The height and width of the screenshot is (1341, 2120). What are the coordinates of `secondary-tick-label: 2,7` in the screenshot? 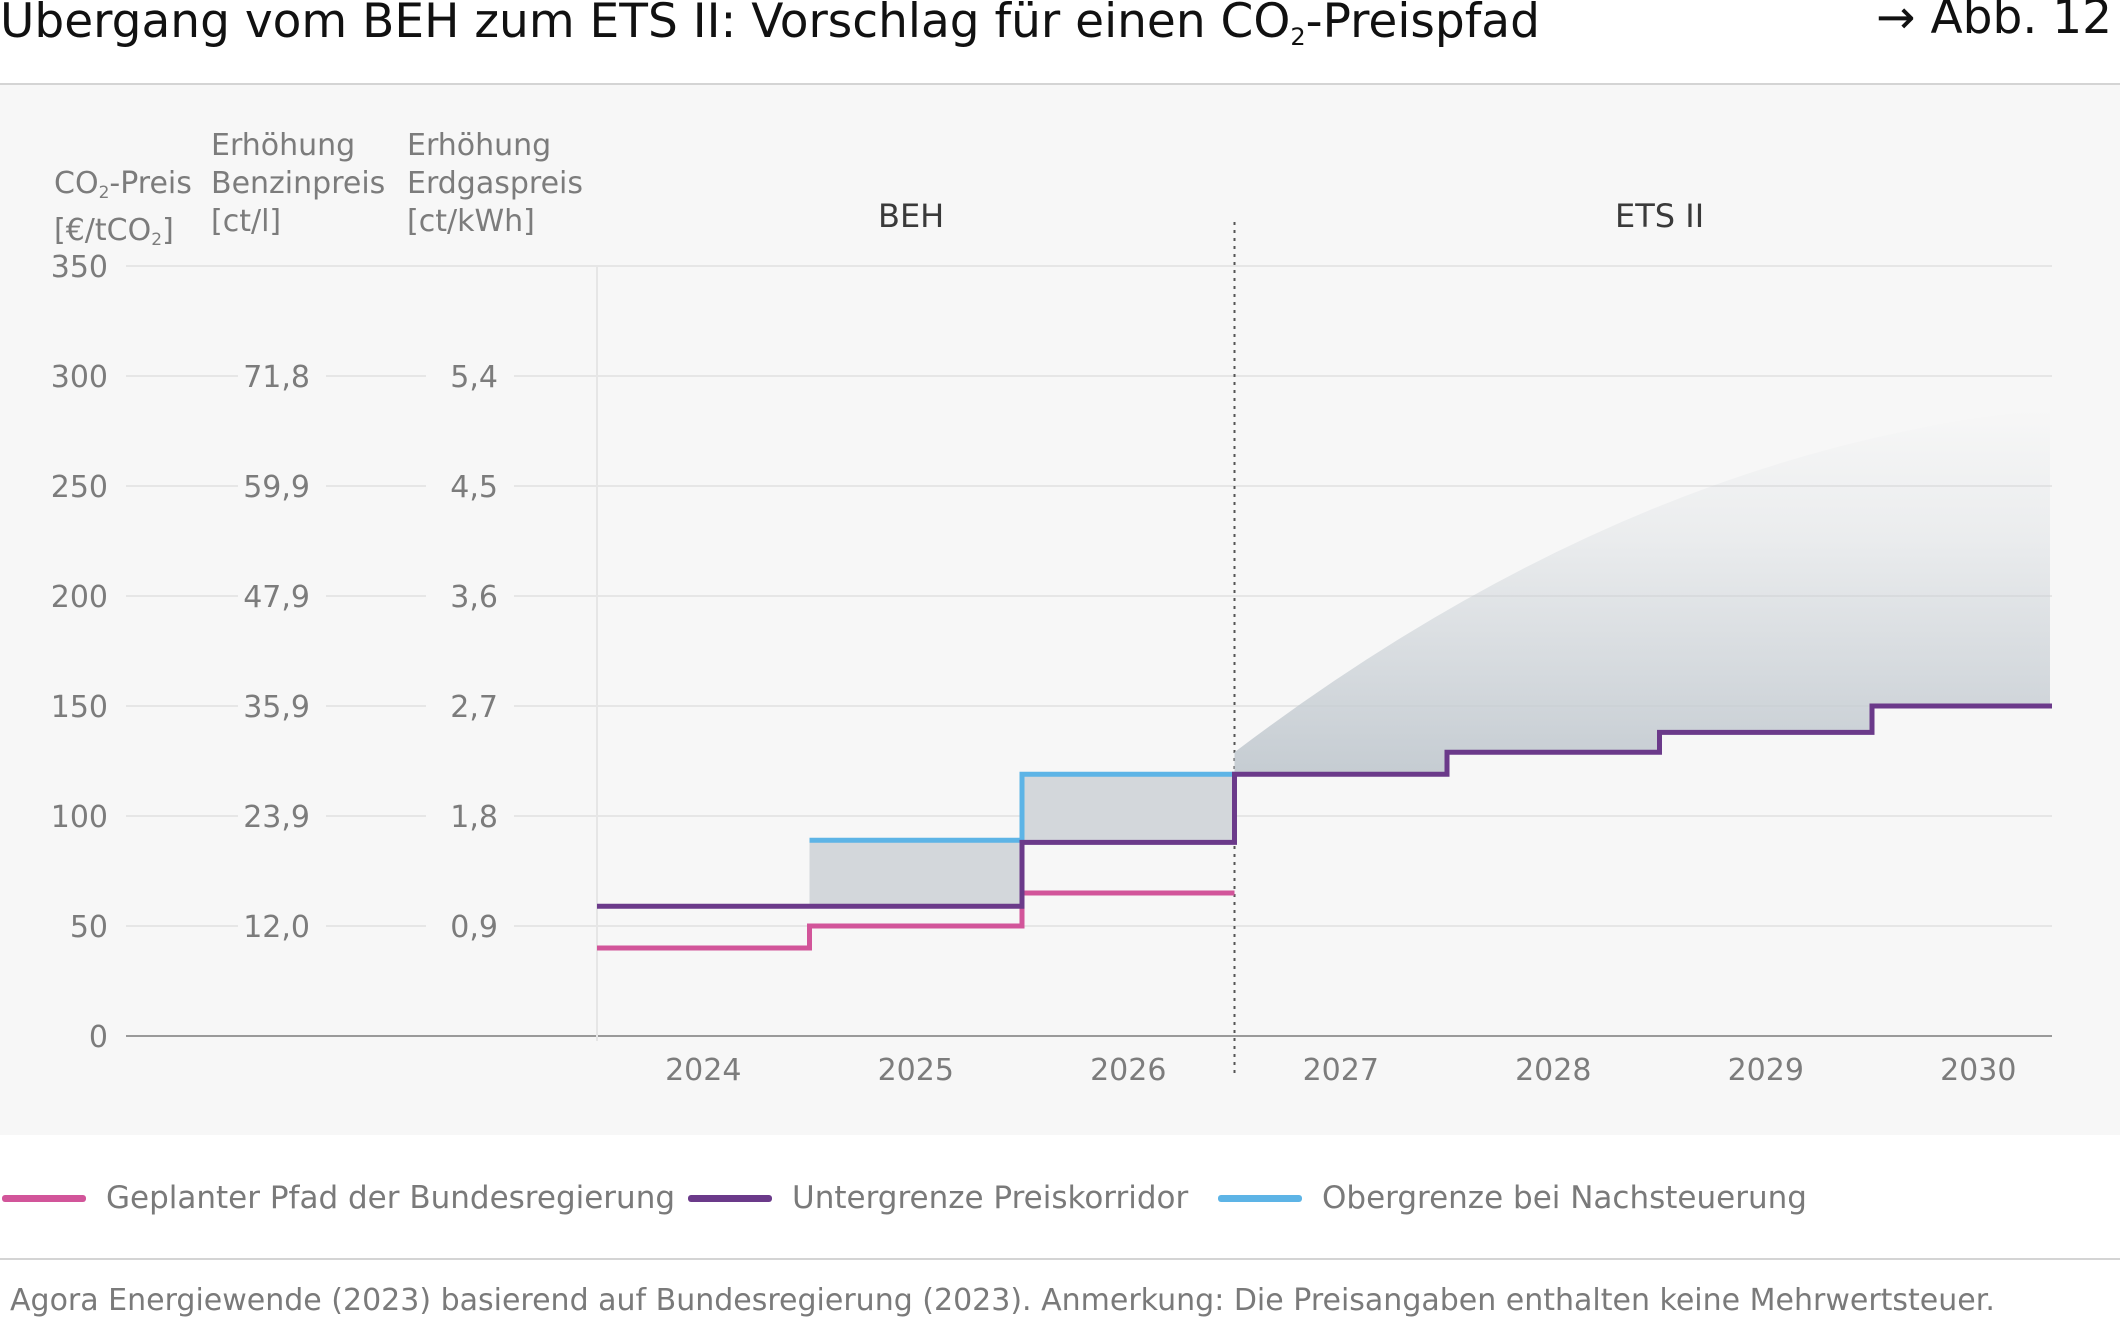 It's located at (474, 707).